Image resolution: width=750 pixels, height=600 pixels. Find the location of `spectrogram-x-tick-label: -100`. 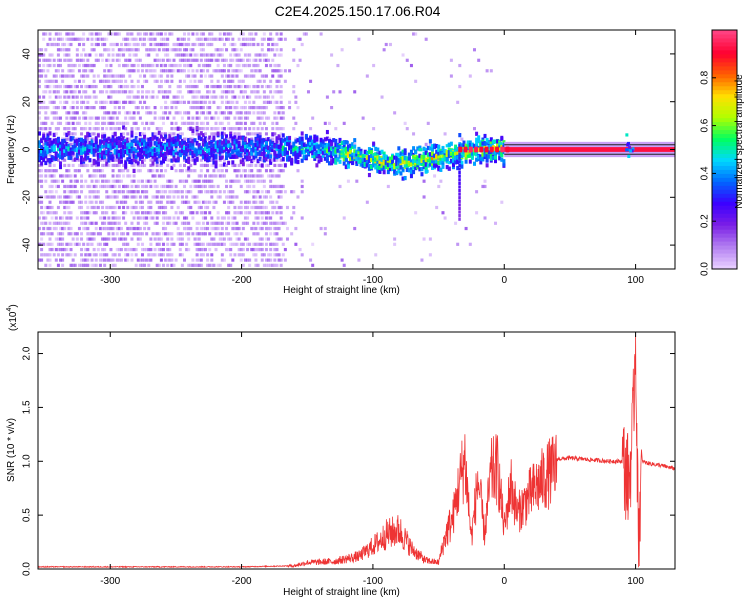

spectrogram-x-tick-label: -100 is located at coordinates (373, 280).